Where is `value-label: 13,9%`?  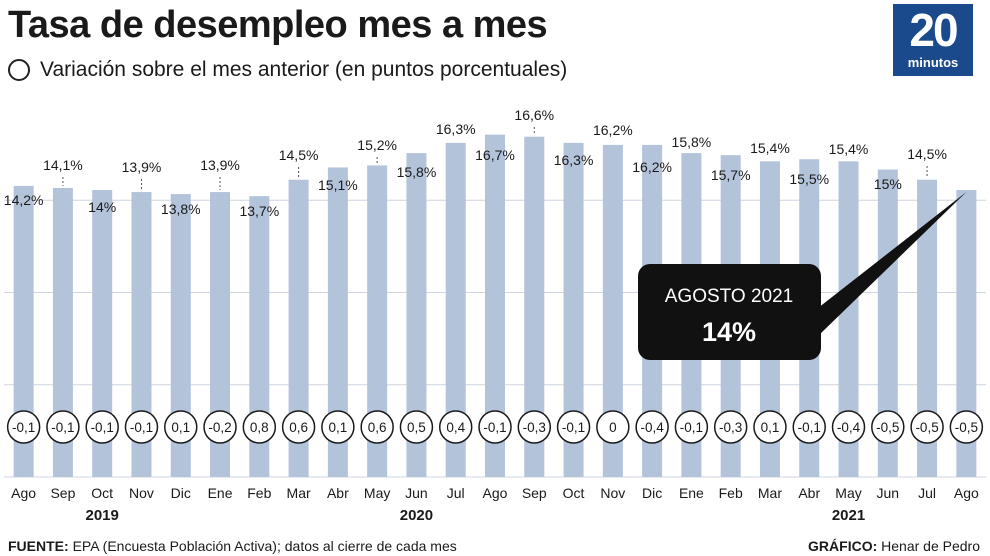 value-label: 13,9% is located at coordinates (220, 165).